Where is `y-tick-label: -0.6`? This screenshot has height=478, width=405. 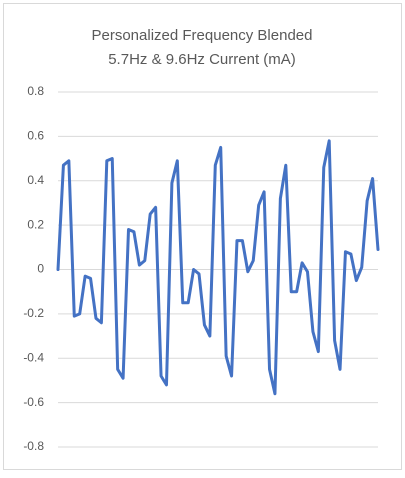
y-tick-label: -0.6 is located at coordinates (33, 402).